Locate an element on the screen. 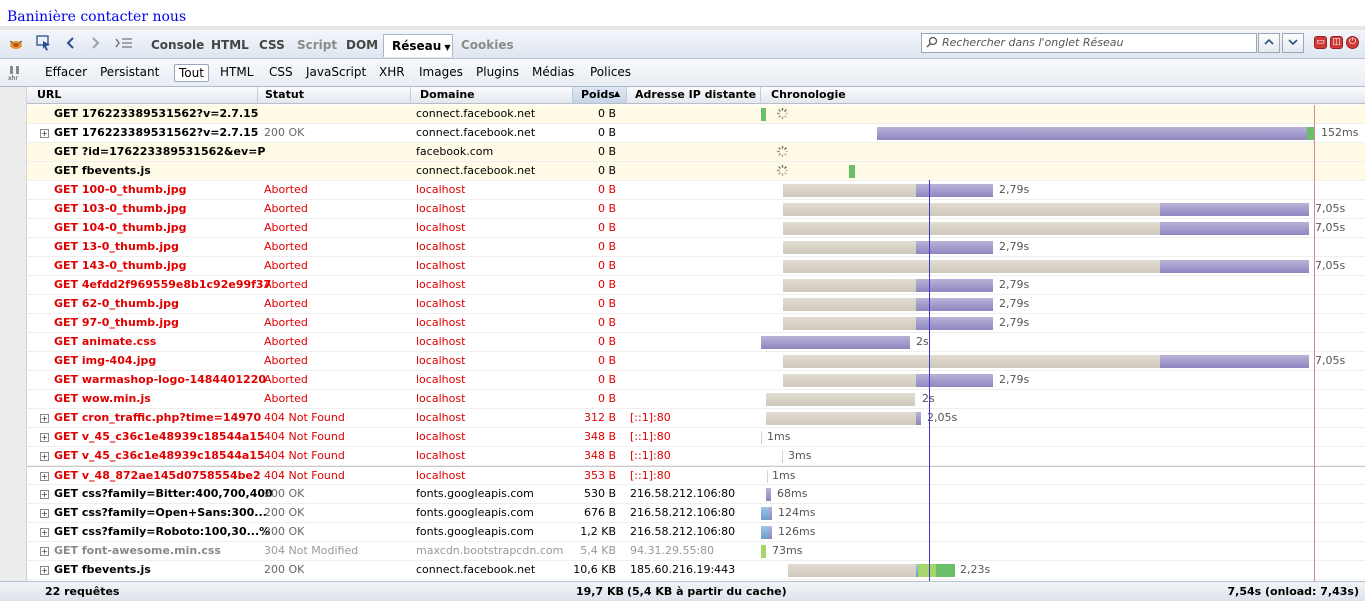 The image size is (1365, 615). request-row: GET wow.min.js Aborted localhost 0 B 2s is located at coordinates (696, 399).